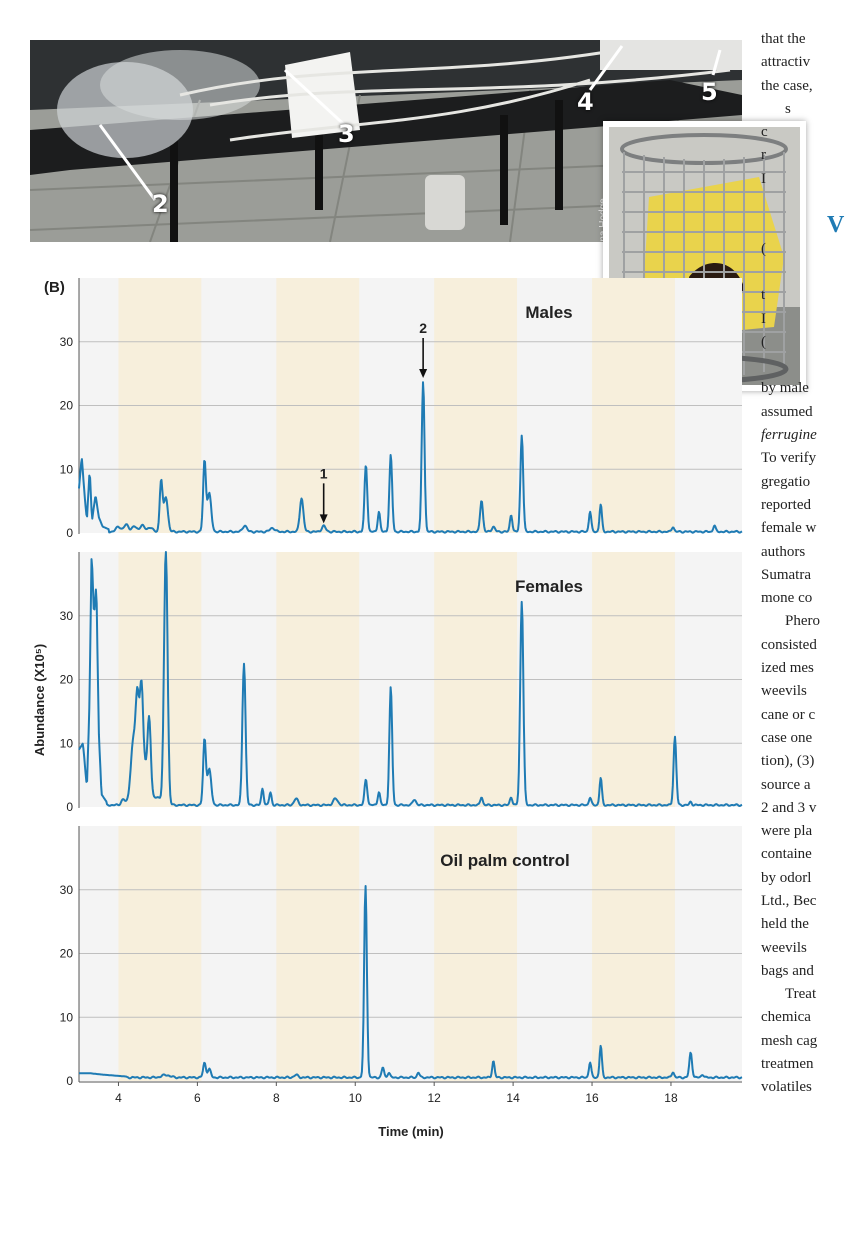 The image size is (860, 1245). What do you see at coordinates (787, 1064) in the screenshot?
I see `body-text-line: treatmen` at bounding box center [787, 1064].